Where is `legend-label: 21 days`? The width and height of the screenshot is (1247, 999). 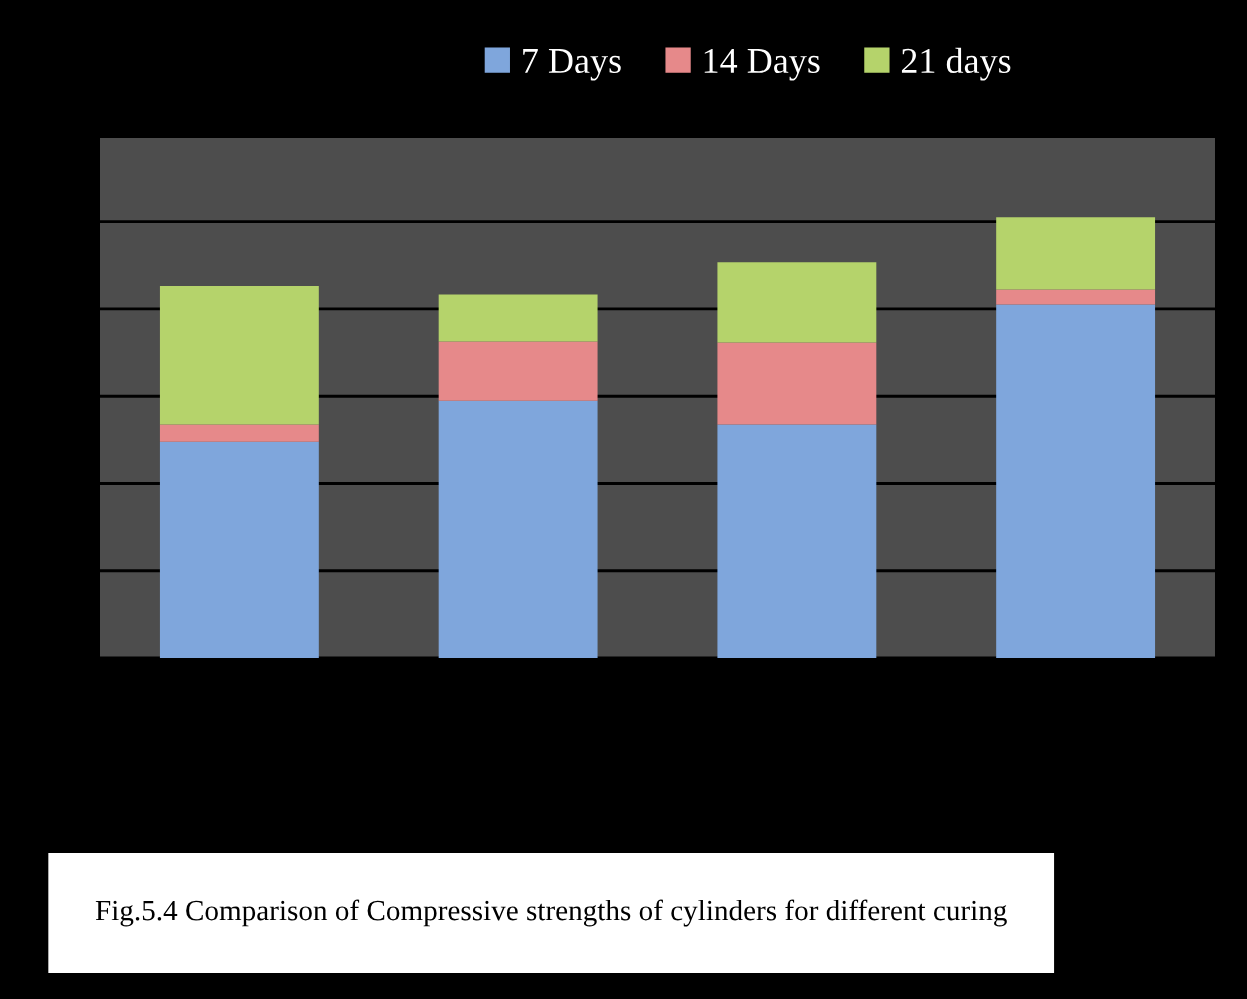
legend-label: 21 days is located at coordinates (956, 64).